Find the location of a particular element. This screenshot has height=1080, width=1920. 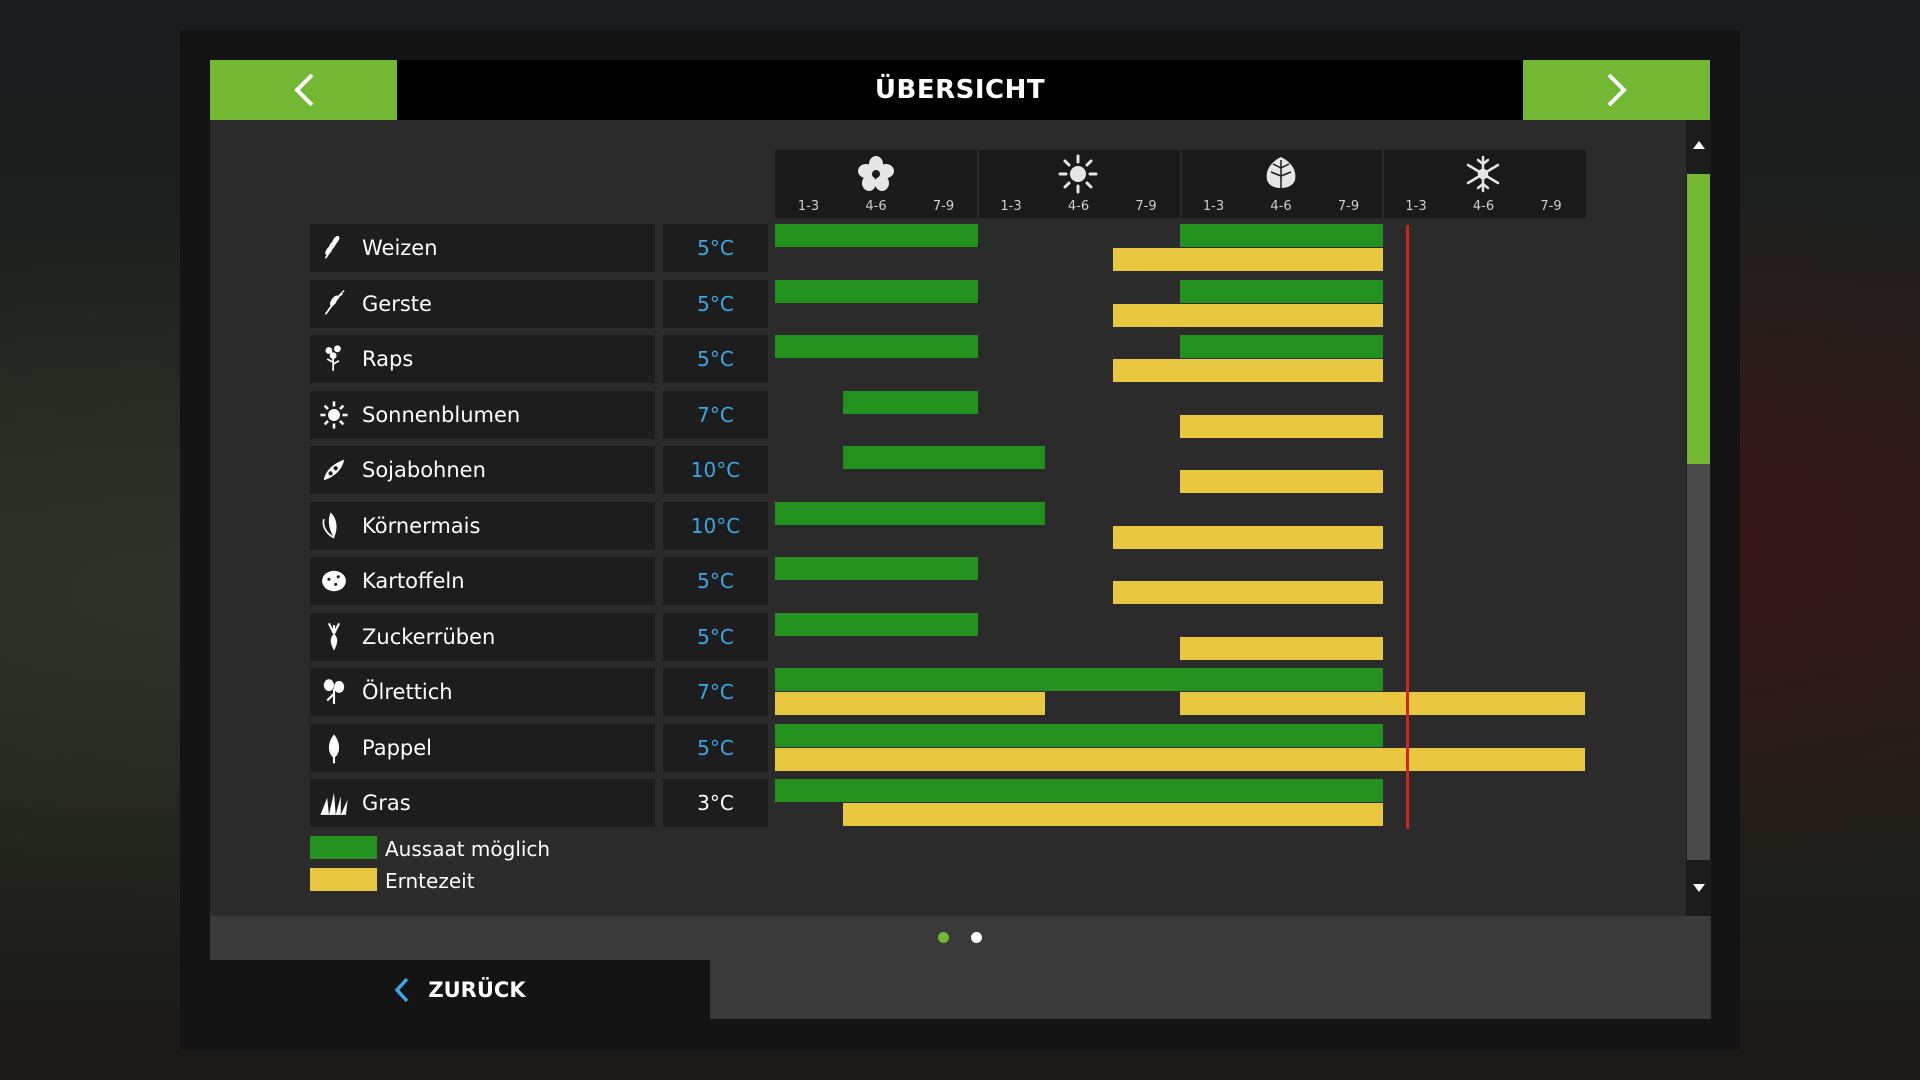

potato-icon is located at coordinates (334, 581).